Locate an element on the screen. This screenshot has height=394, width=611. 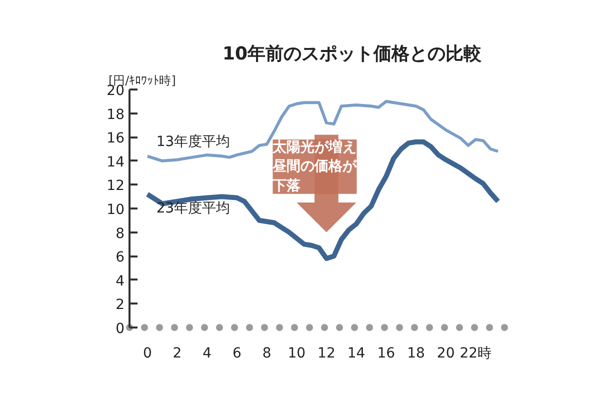
x-tick-label: 20 is located at coordinates (445, 354).